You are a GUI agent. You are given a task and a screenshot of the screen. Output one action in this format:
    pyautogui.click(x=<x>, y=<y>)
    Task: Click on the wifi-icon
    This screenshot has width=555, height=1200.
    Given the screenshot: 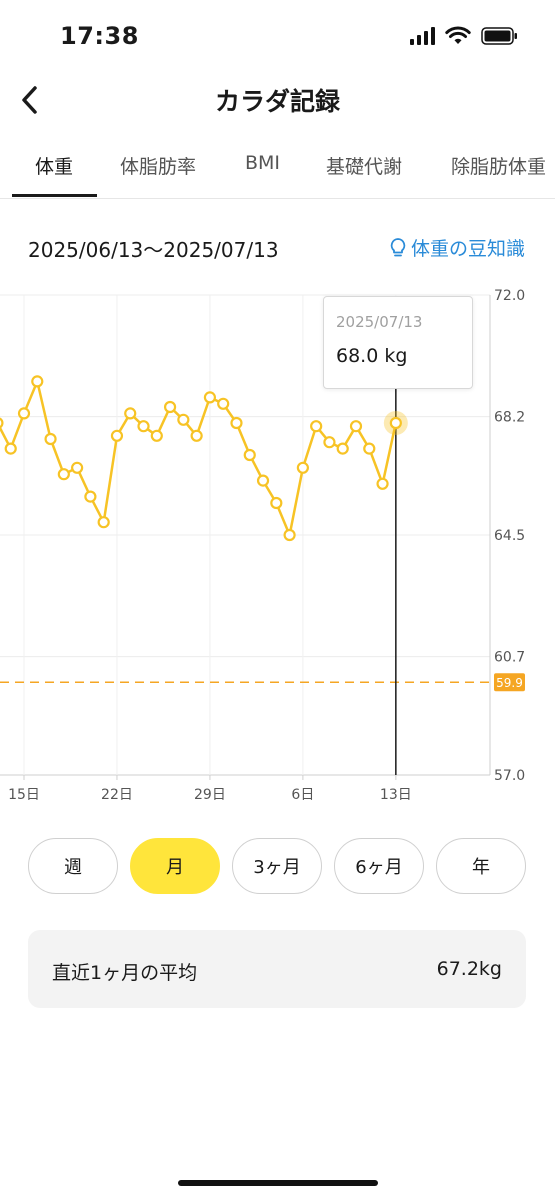 What is the action you would take?
    pyautogui.click(x=458, y=35)
    